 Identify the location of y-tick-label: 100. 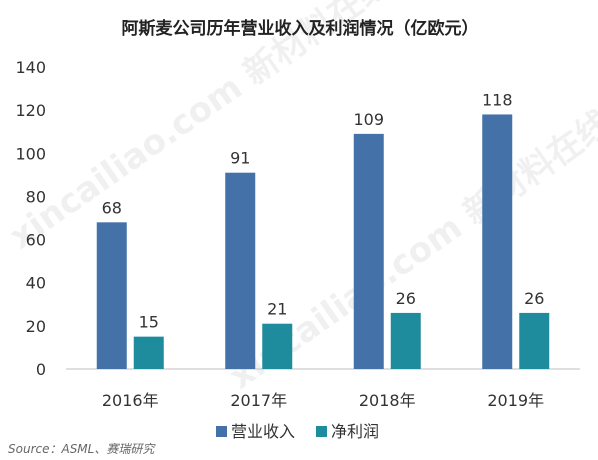
(30, 153).